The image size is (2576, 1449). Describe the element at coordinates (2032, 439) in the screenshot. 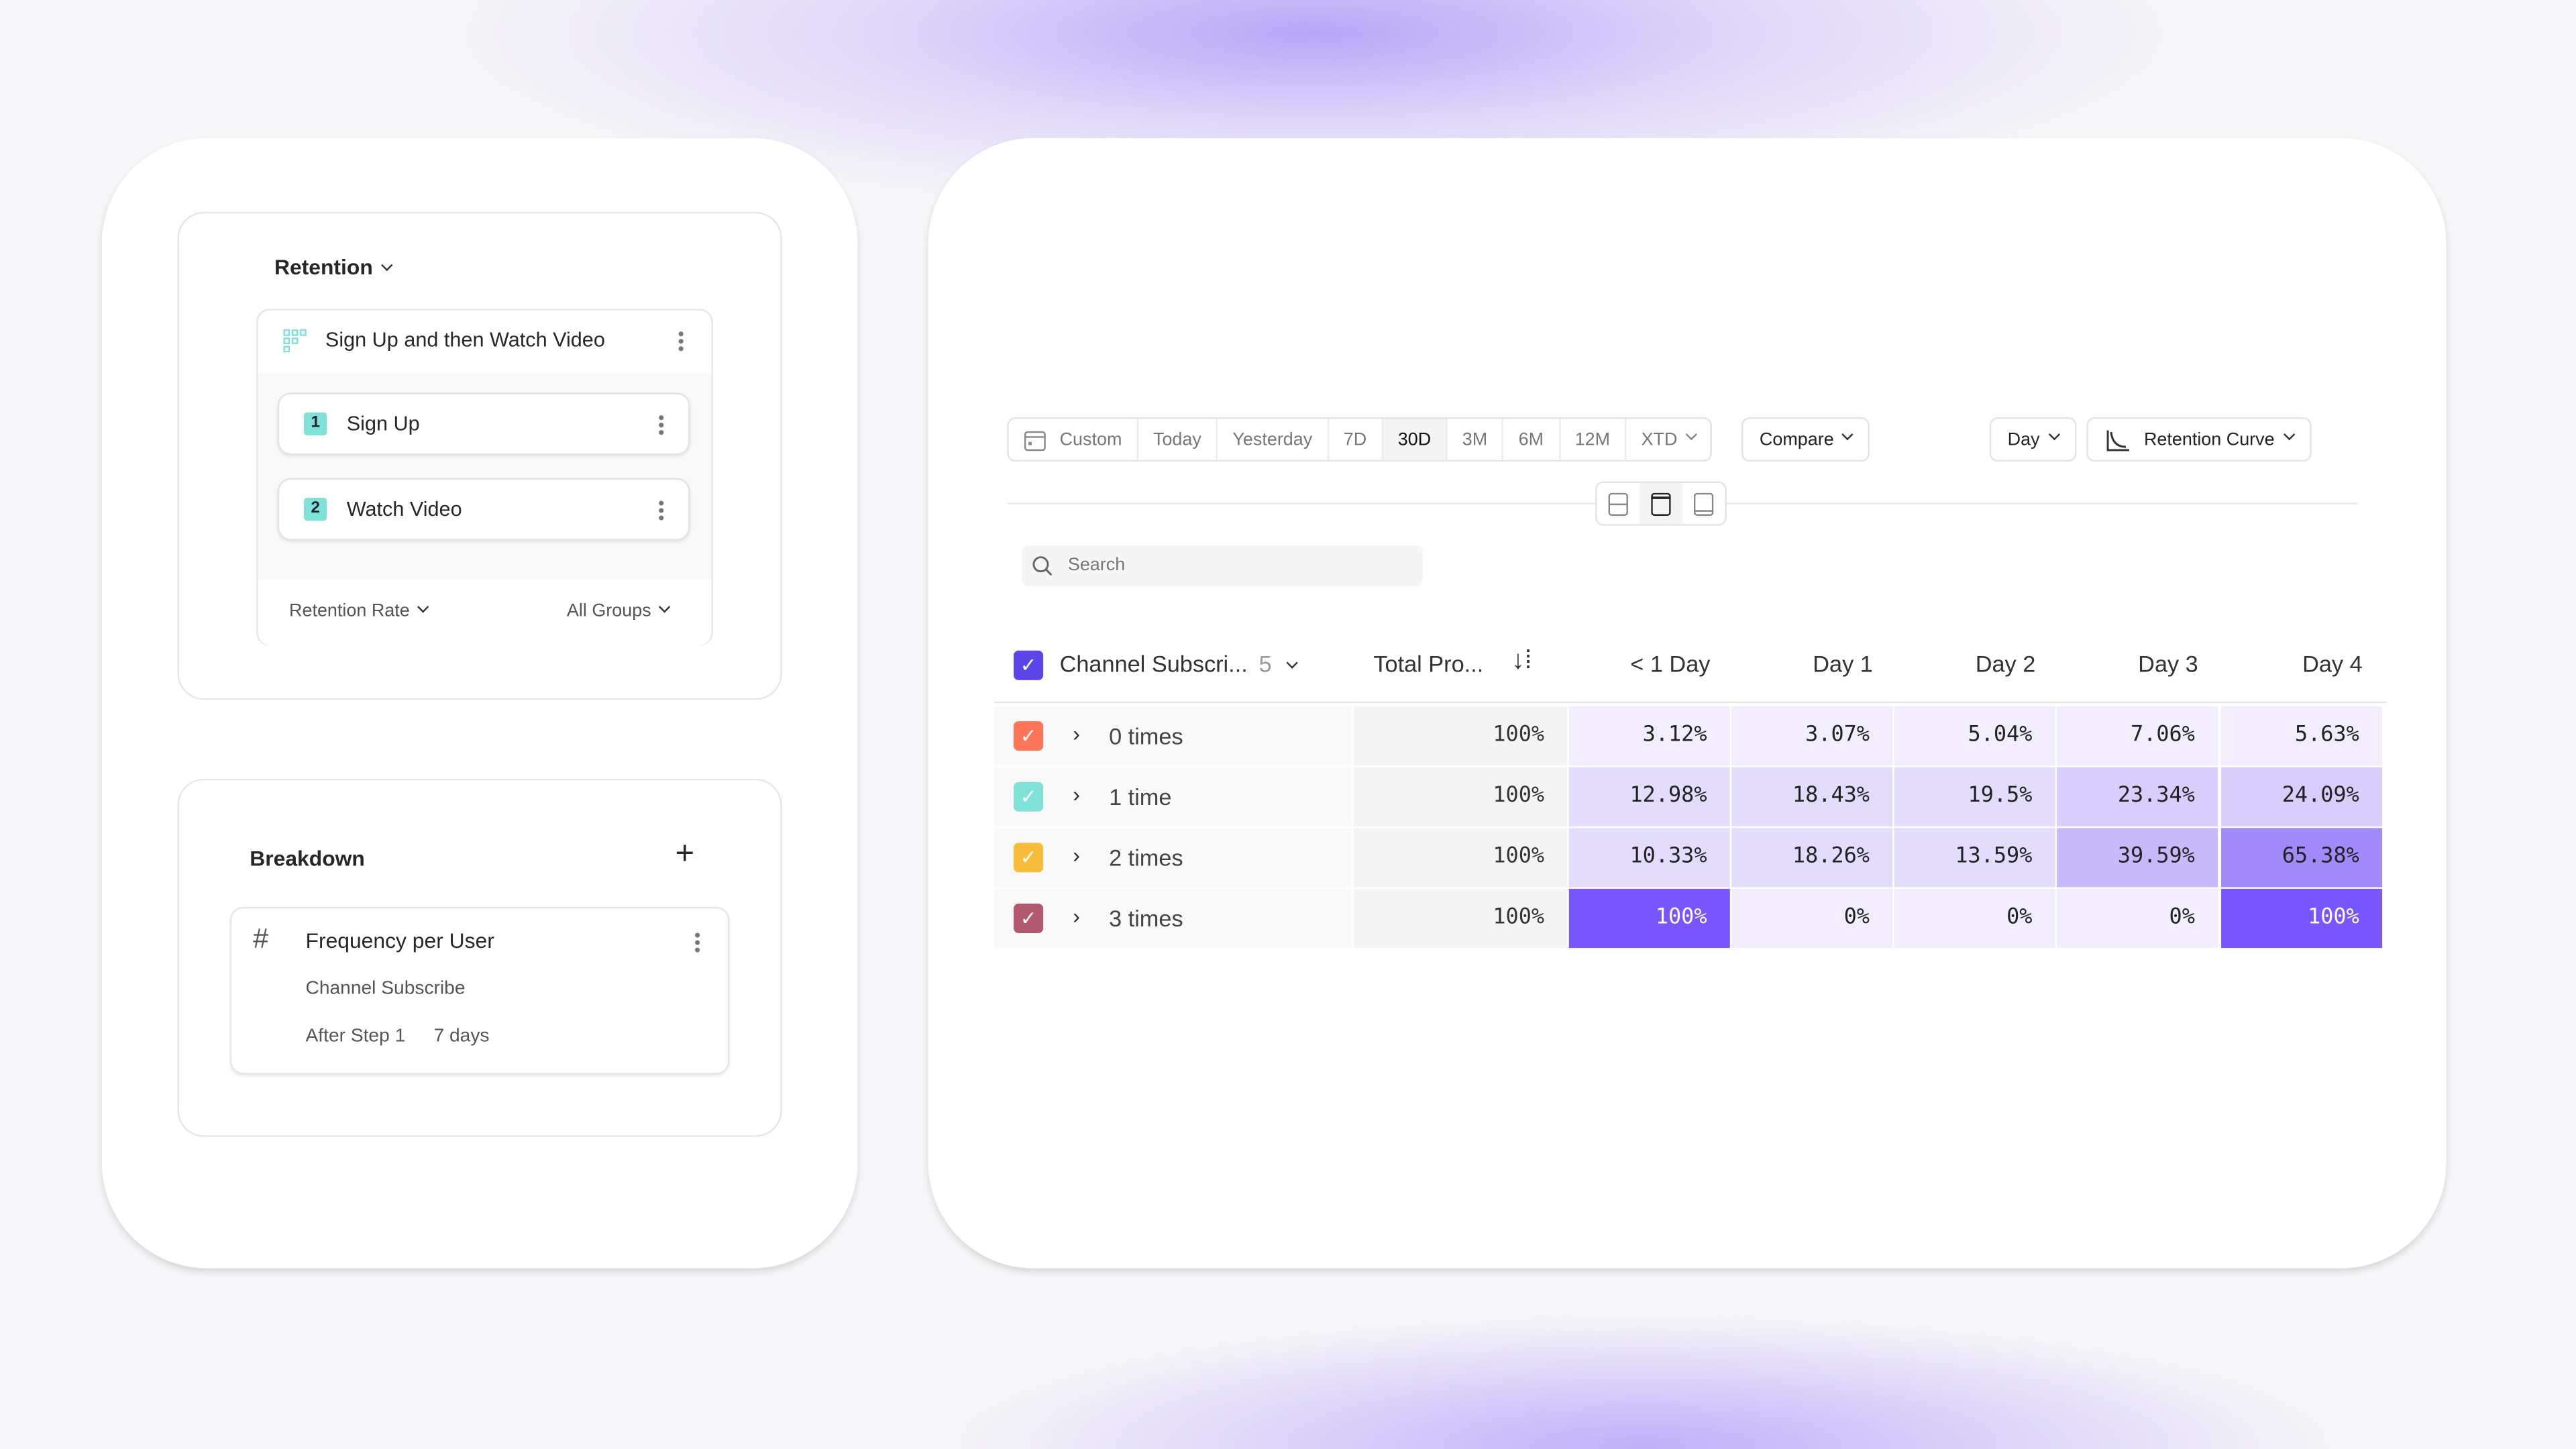

I see `interval-dropdown: Day` at that location.